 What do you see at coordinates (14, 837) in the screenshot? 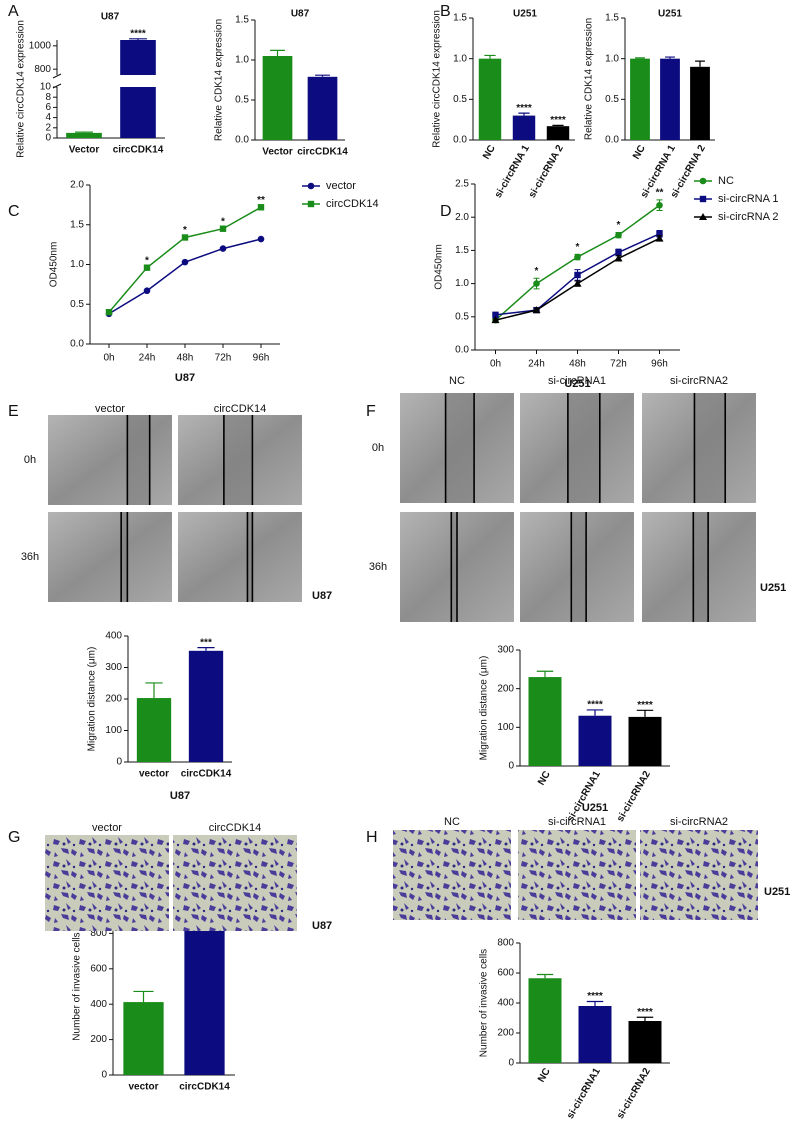
I see `panel-letter: G` at bounding box center [14, 837].